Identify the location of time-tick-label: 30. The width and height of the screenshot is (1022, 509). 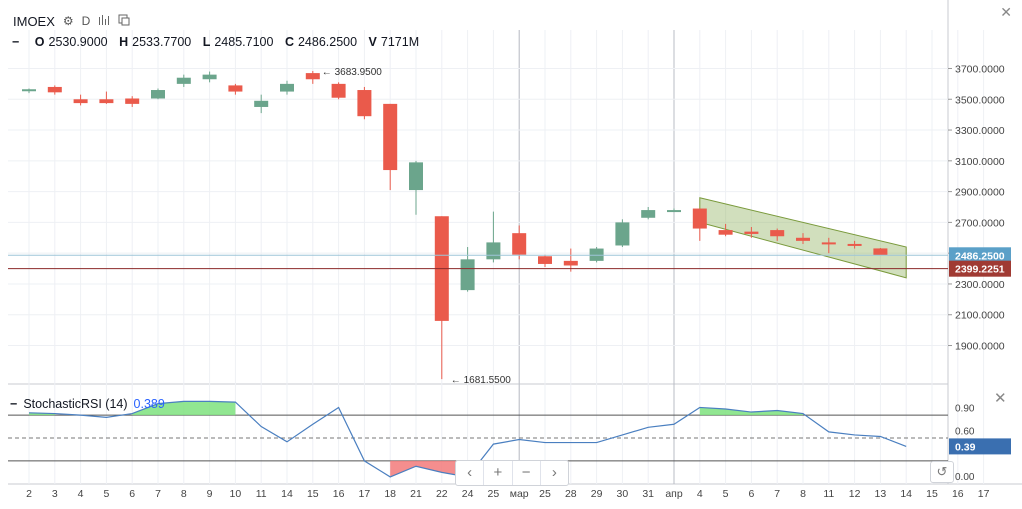
(623, 494).